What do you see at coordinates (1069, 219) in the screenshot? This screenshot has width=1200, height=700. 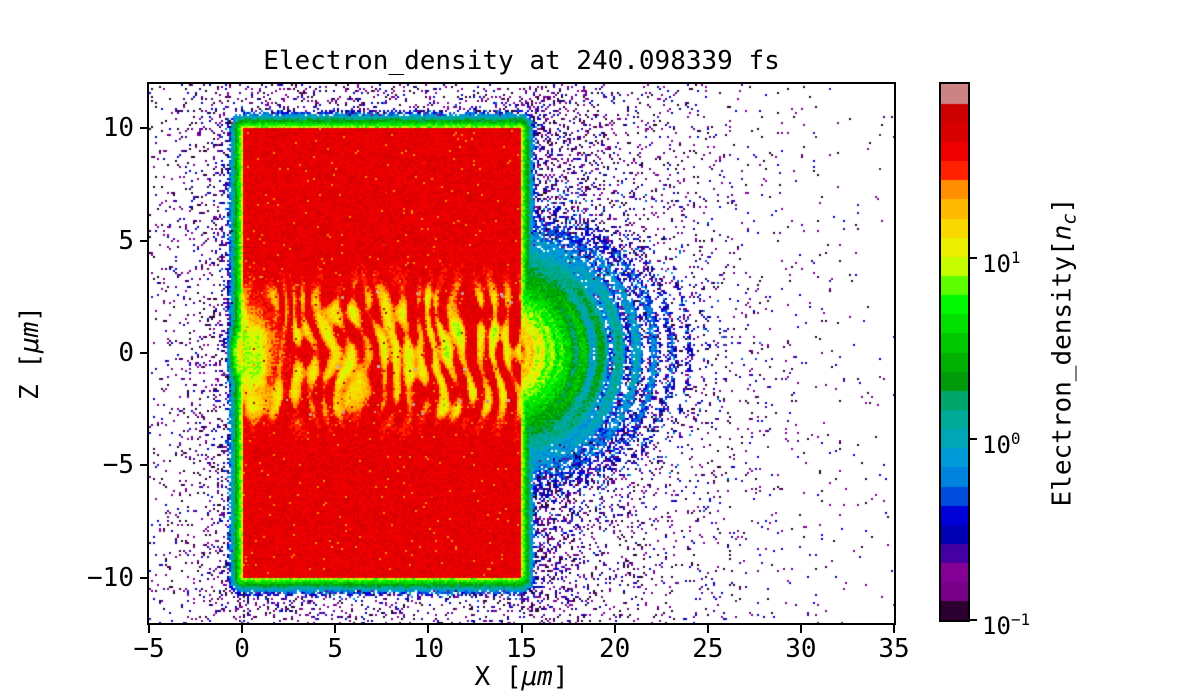 I see `colorbar-label-sub: c` at bounding box center [1069, 219].